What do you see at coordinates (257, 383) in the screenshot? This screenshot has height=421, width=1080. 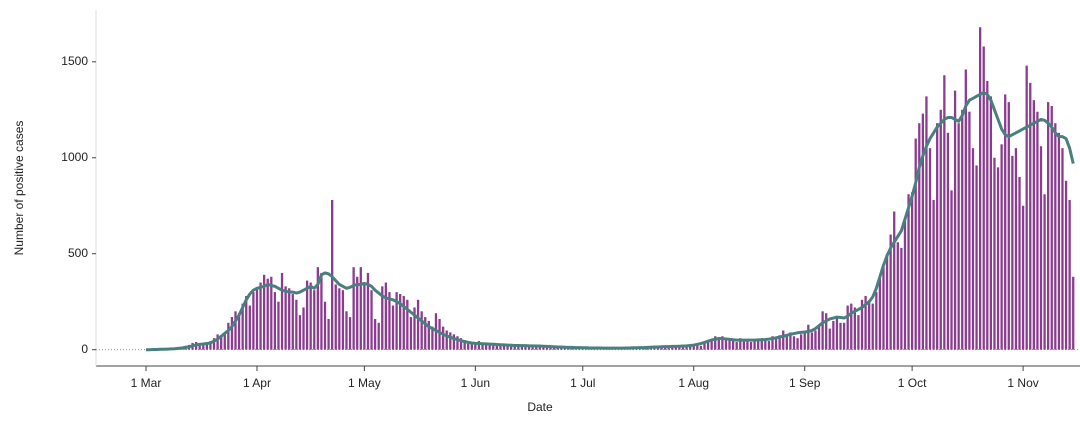 I see `x-tick-label: 1 Apr` at bounding box center [257, 383].